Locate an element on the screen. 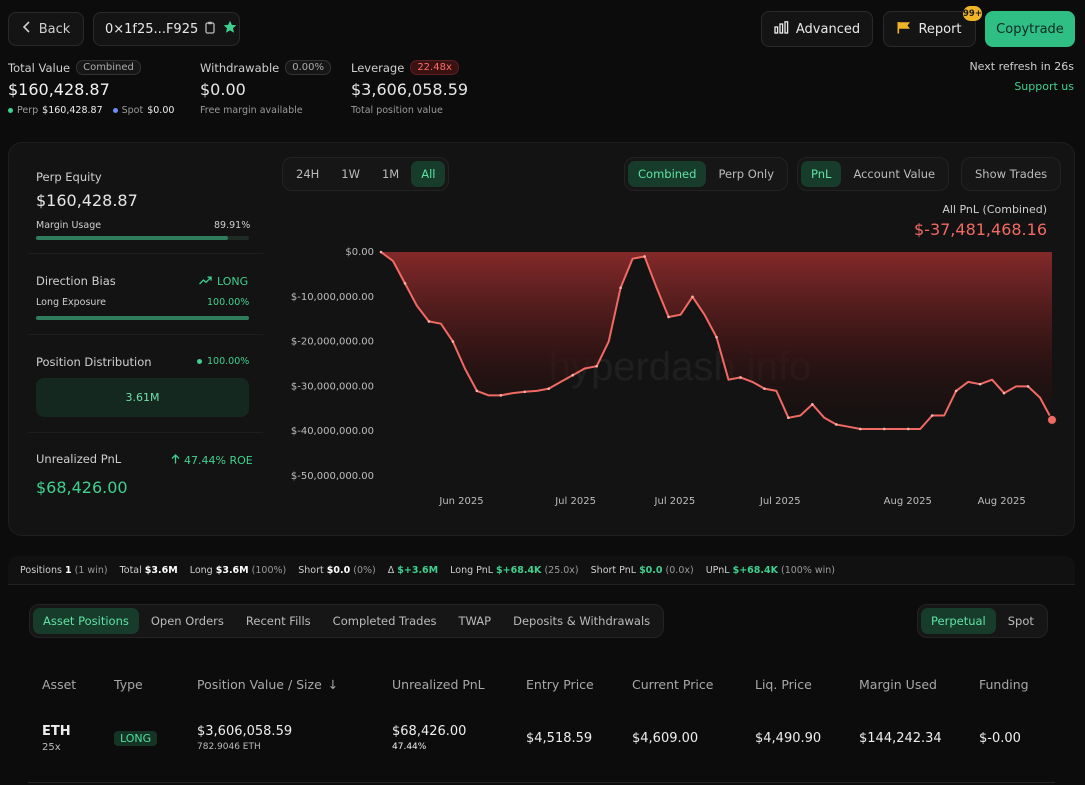 Image resolution: width=1085 pixels, height=785 pixels. col-unrealized-pnl: Unrealized PnL is located at coordinates (438, 684).